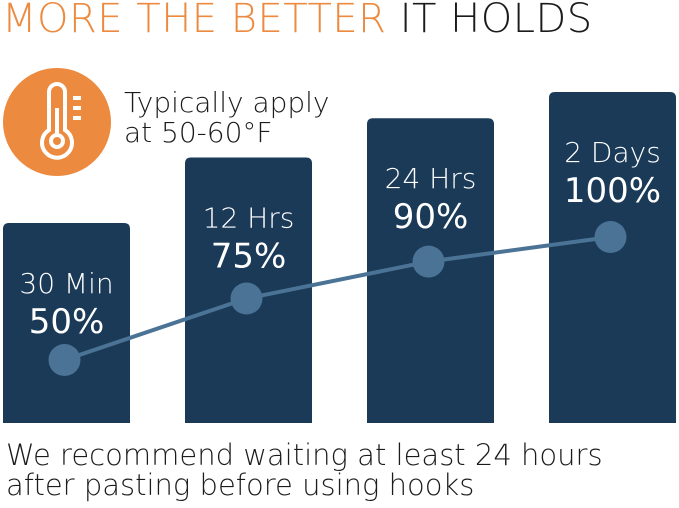 Image resolution: width=679 pixels, height=508 pixels. Describe the element at coordinates (612, 191) in the screenshot. I see `value-label: 100%` at that location.